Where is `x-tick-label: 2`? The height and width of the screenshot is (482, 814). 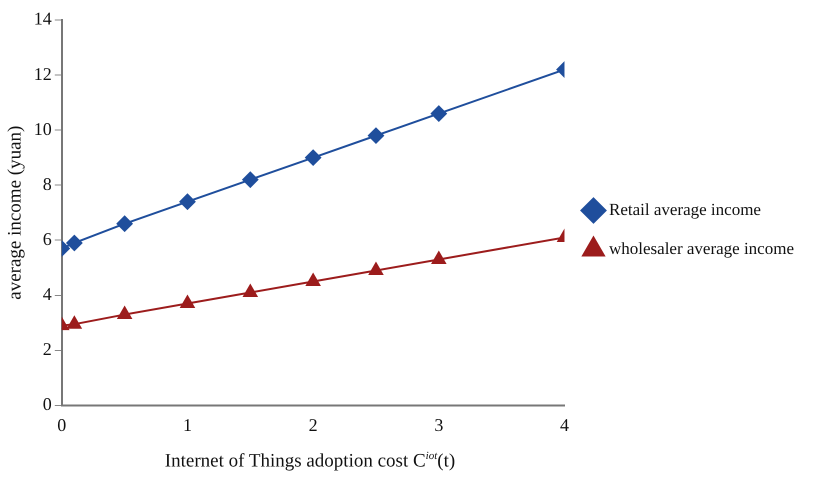
x-tick-label: 2 is located at coordinates (313, 424).